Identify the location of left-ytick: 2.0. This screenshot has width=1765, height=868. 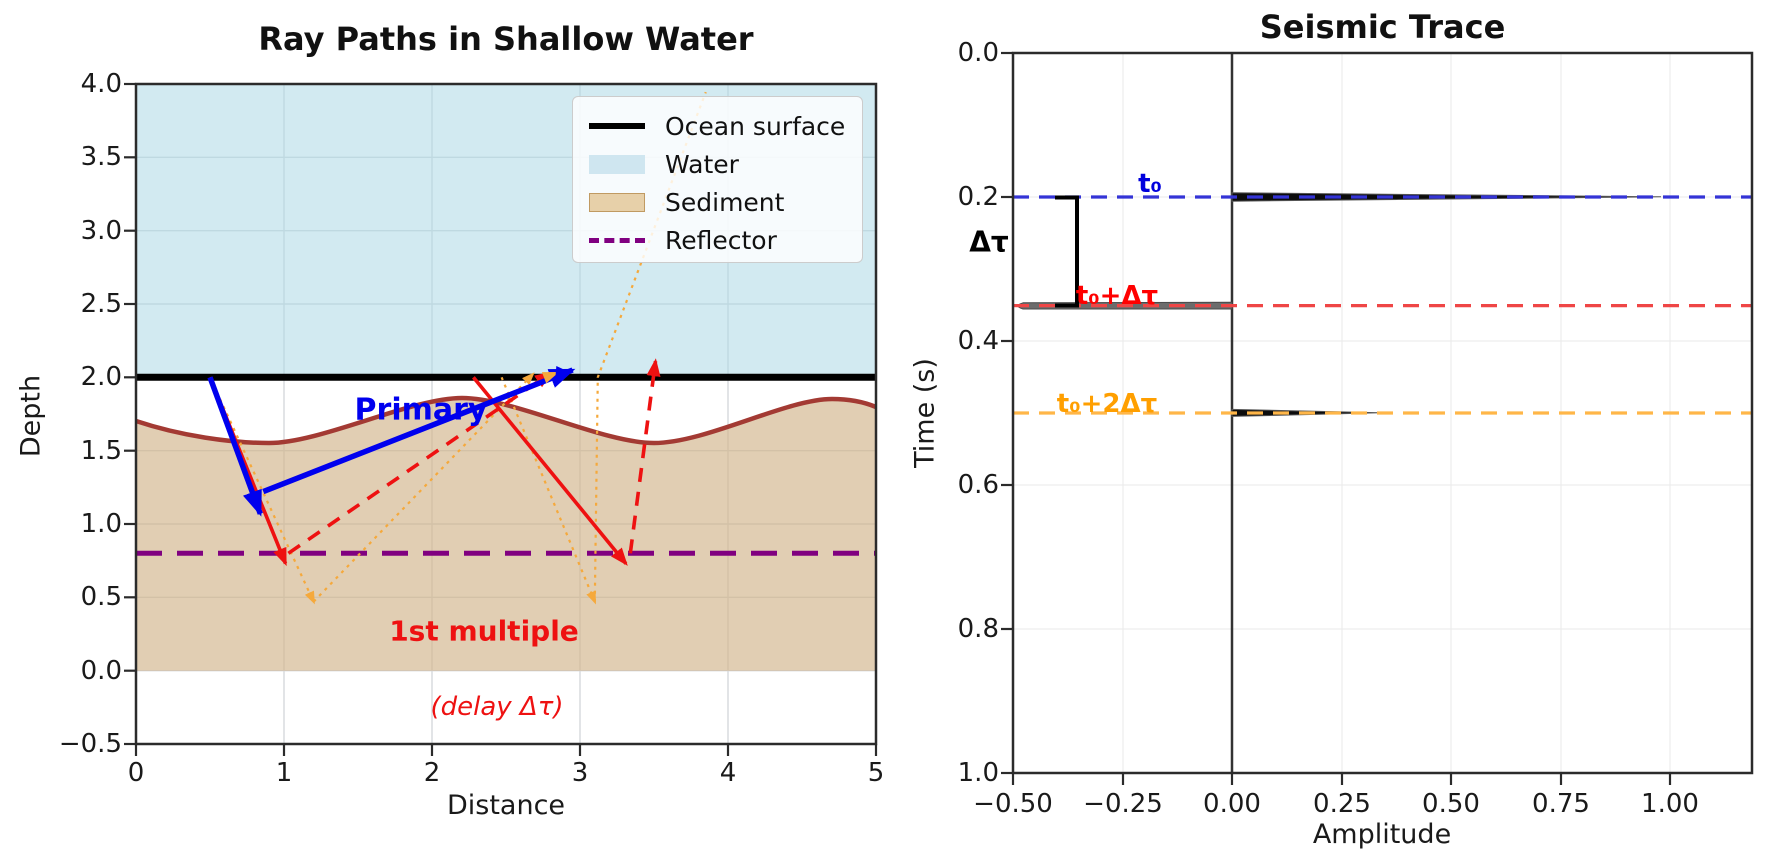
(101, 377).